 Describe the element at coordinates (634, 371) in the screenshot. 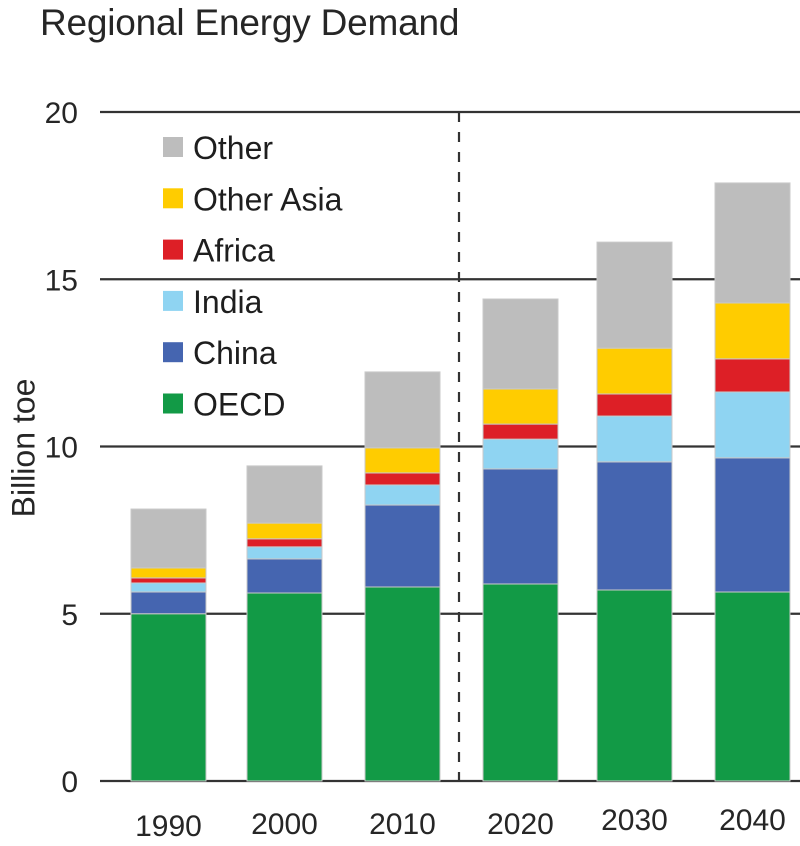

I see `bar-segment-other-asia-2030` at that location.